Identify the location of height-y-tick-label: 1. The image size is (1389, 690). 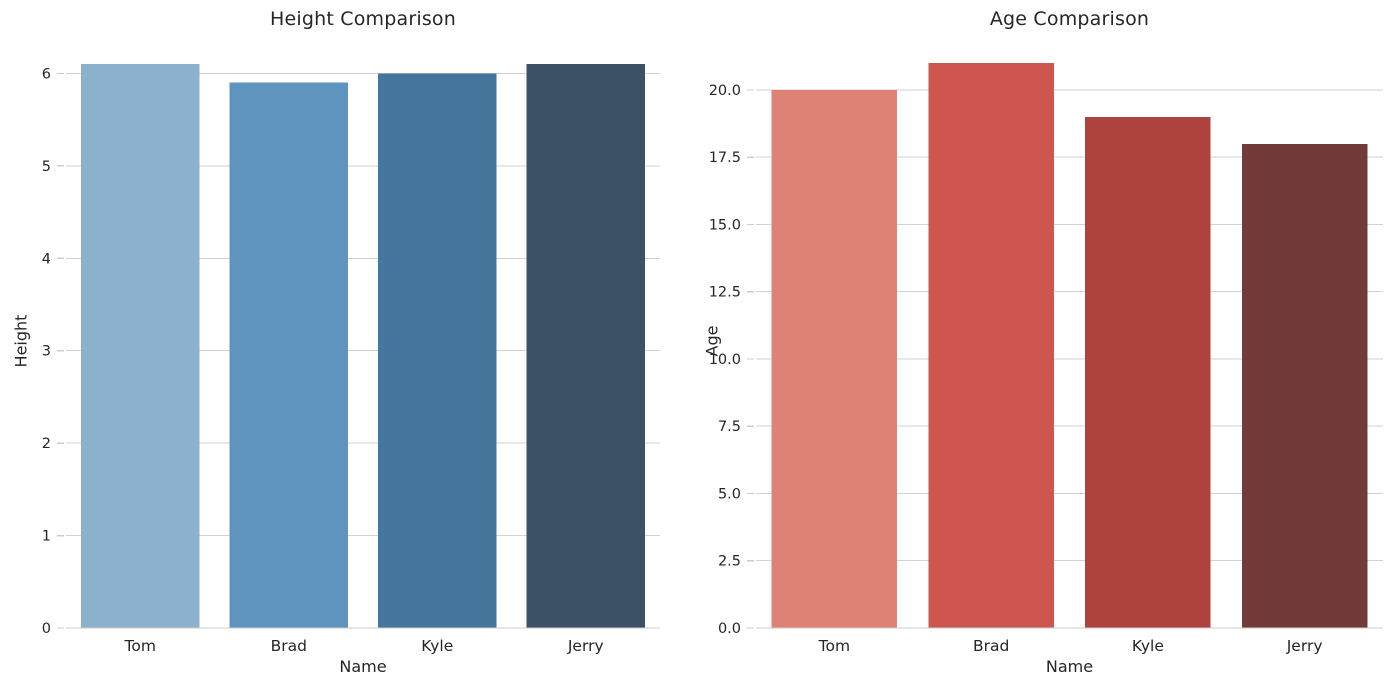
(46, 537).